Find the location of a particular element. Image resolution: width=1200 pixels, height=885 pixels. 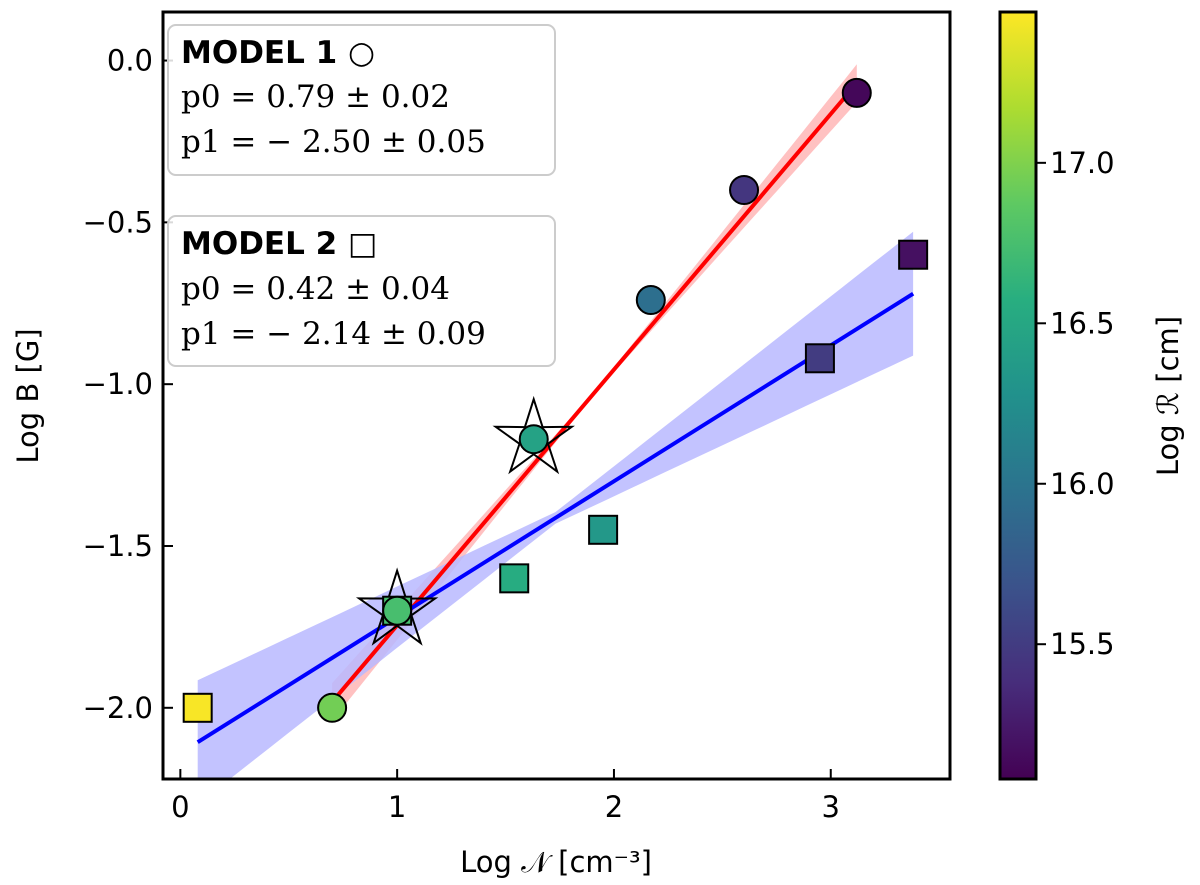

colorbar-frame is located at coordinates (1018, 395).